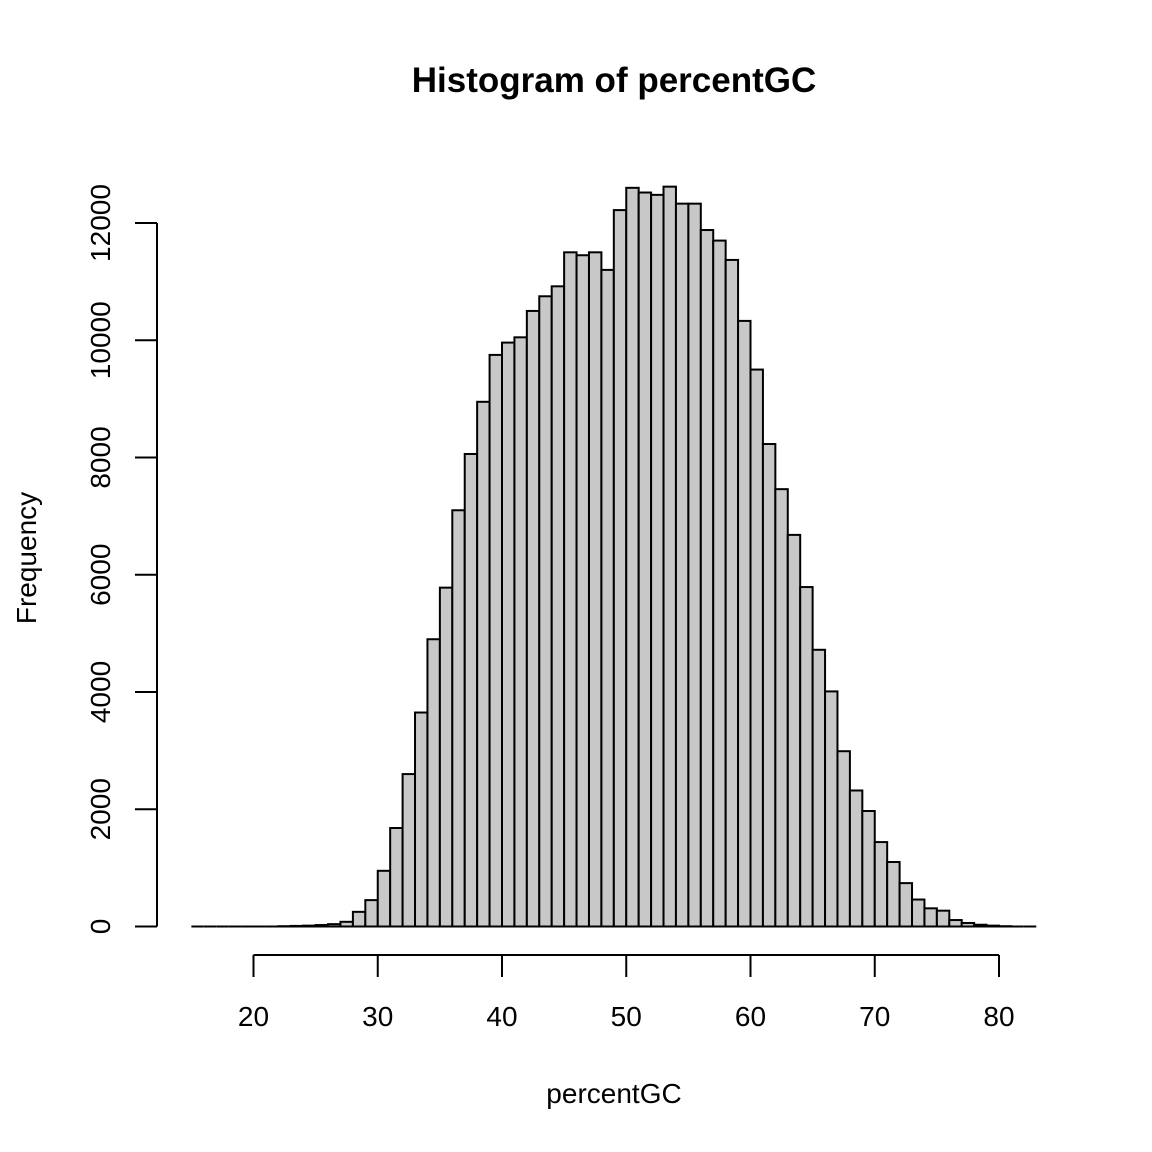 This screenshot has height=1152, width=1152. What do you see at coordinates (100, 809) in the screenshot?
I see `y-tick-label: 2000` at bounding box center [100, 809].